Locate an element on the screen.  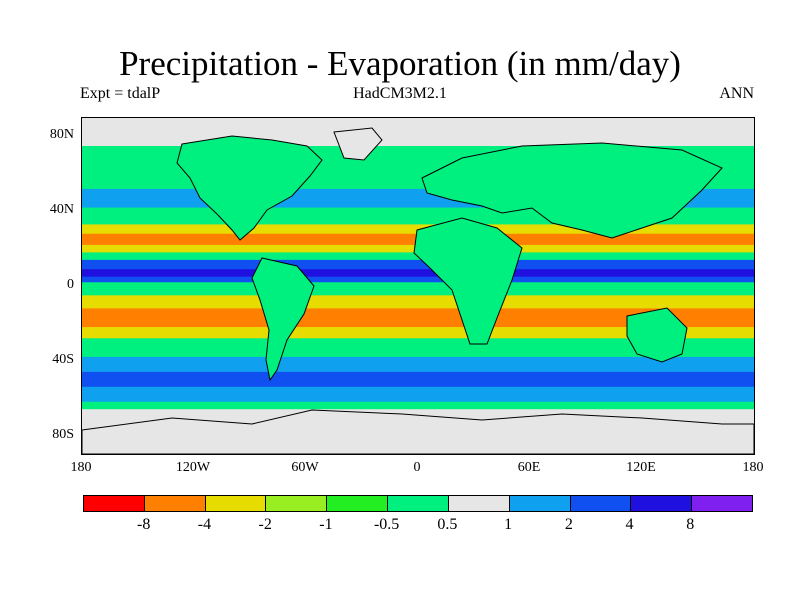
greenland-outline is located at coordinates (358, 144).